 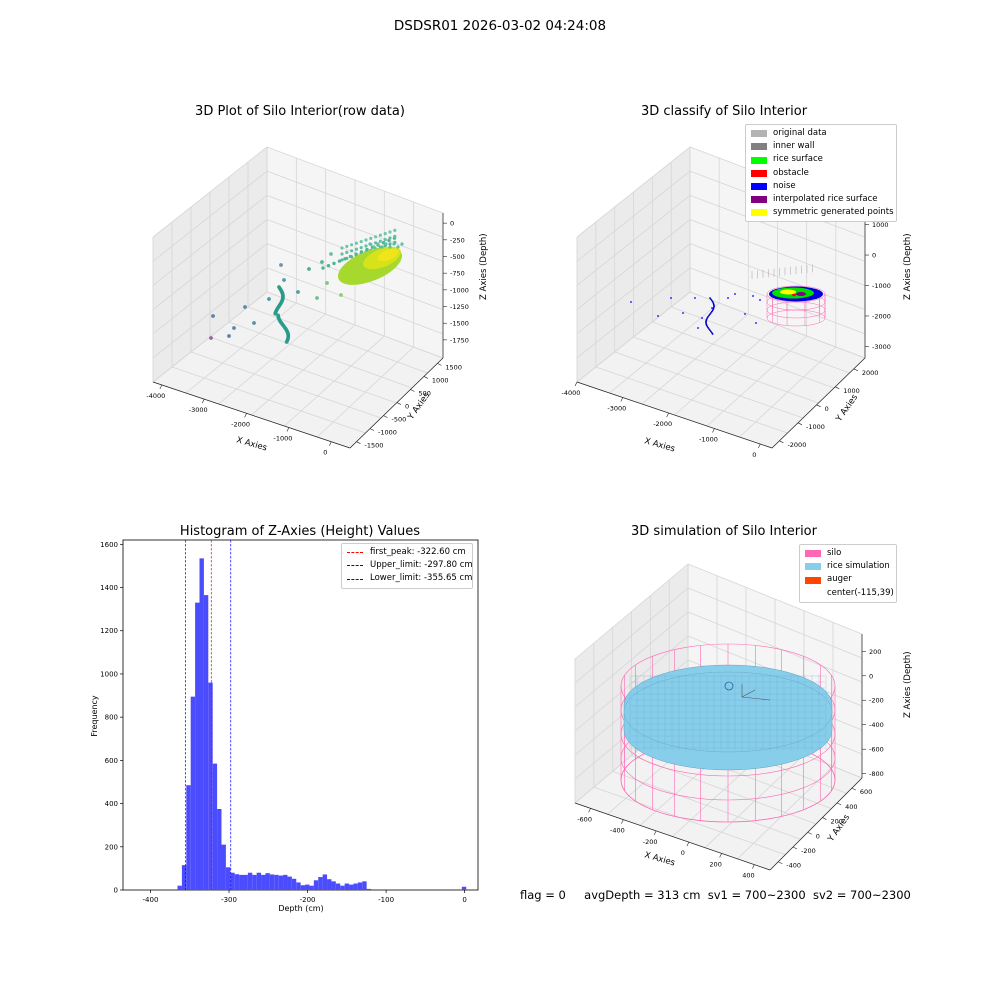 What do you see at coordinates (866, 792) in the screenshot?
I see `y-tick-label: 600` at bounding box center [866, 792].